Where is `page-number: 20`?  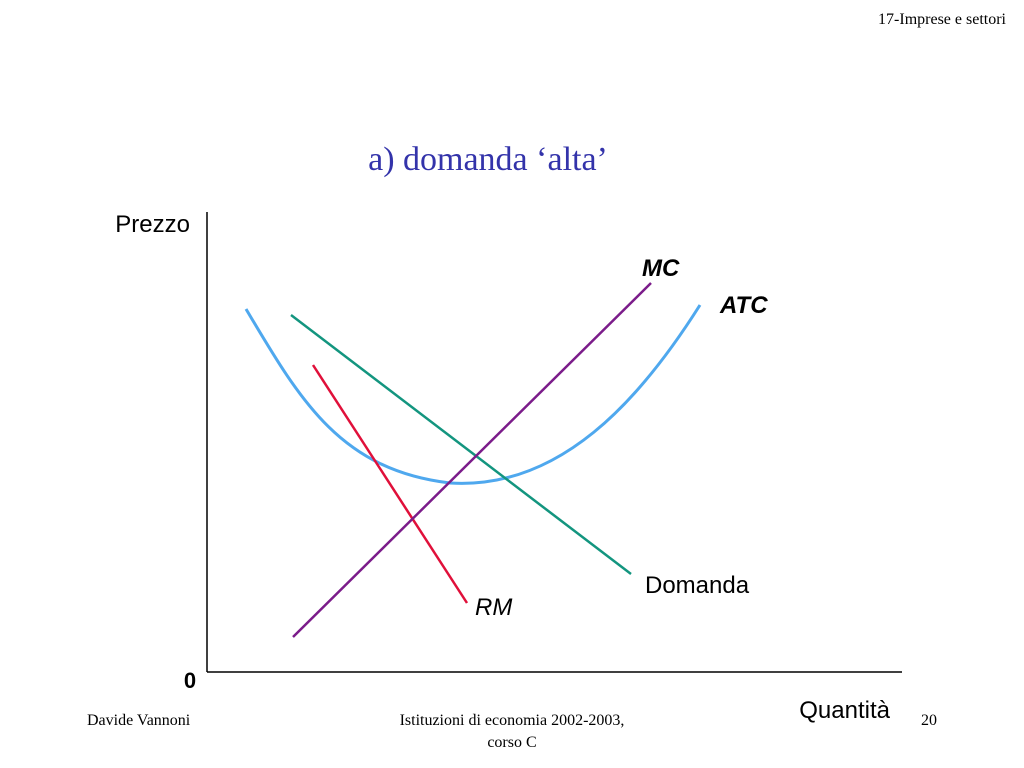 page-number: 20 is located at coordinates (929, 720).